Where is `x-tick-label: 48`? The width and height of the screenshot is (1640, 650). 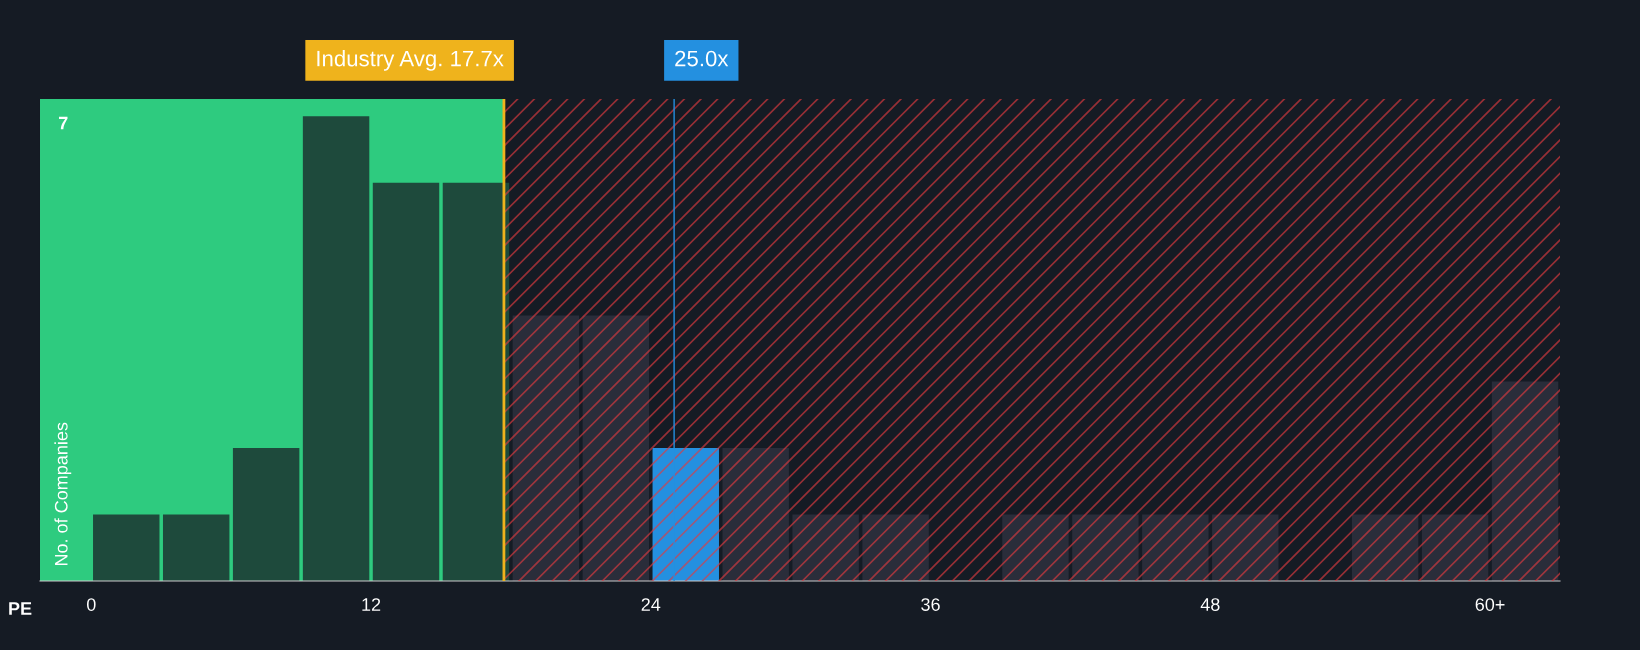
x-tick-label: 48 is located at coordinates (1210, 604).